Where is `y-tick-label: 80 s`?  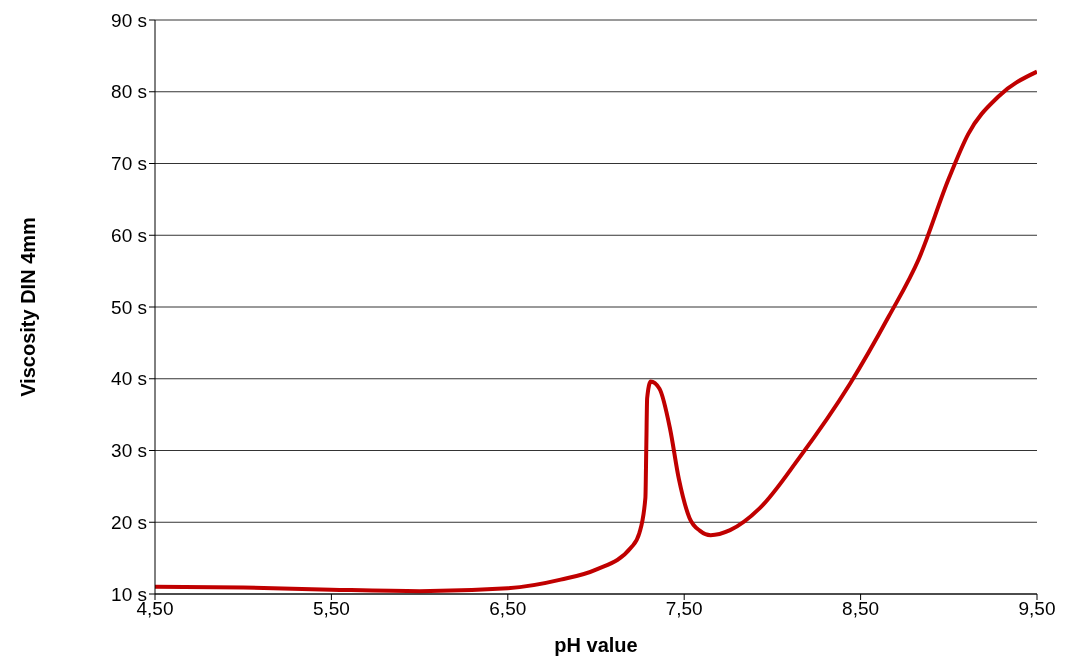 y-tick-label: 80 s is located at coordinates (129, 92).